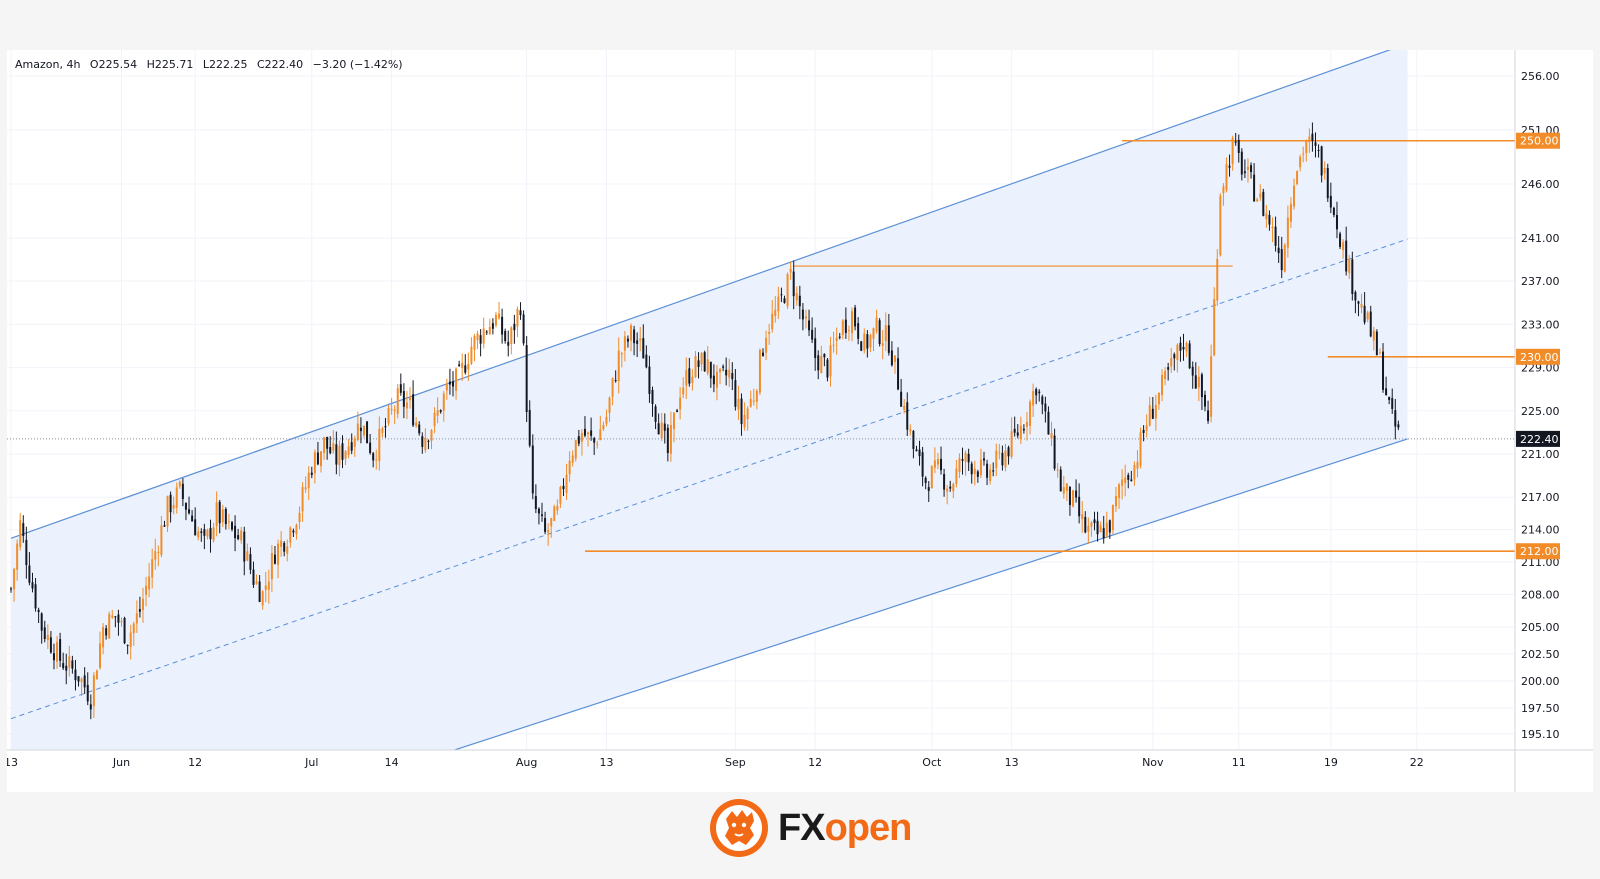  What do you see at coordinates (823, 828) in the screenshot?
I see `fxopen-logo: FXopen` at bounding box center [823, 828].